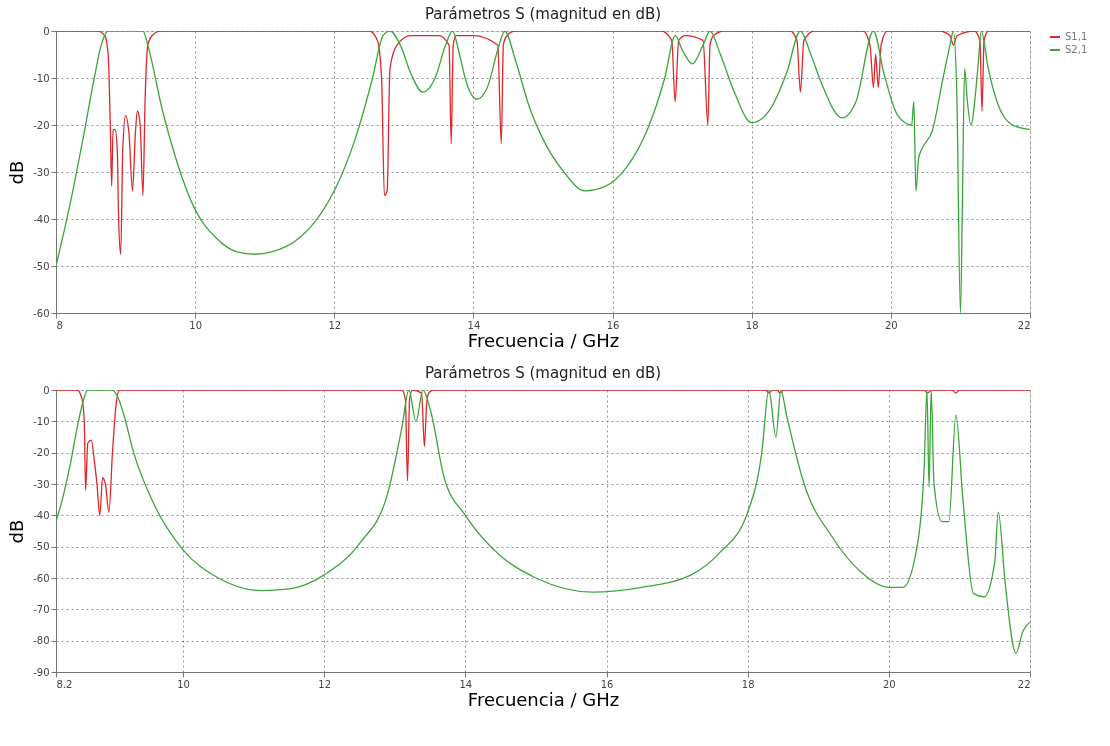 The height and width of the screenshot is (746, 1110). I want to click on legend-label: S2,1, so click(1076, 49).